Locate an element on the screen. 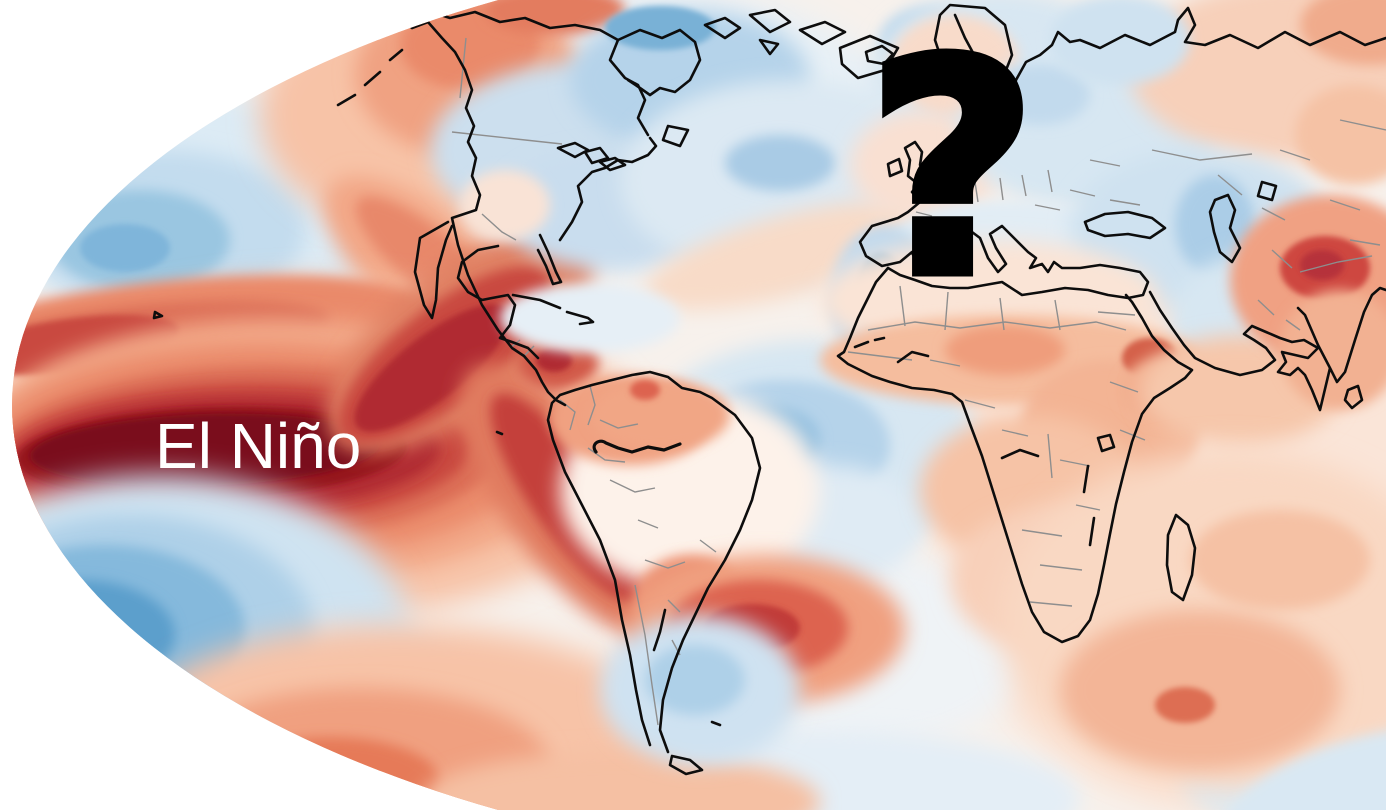  coast-black-sea is located at coordinates (1125, 225).